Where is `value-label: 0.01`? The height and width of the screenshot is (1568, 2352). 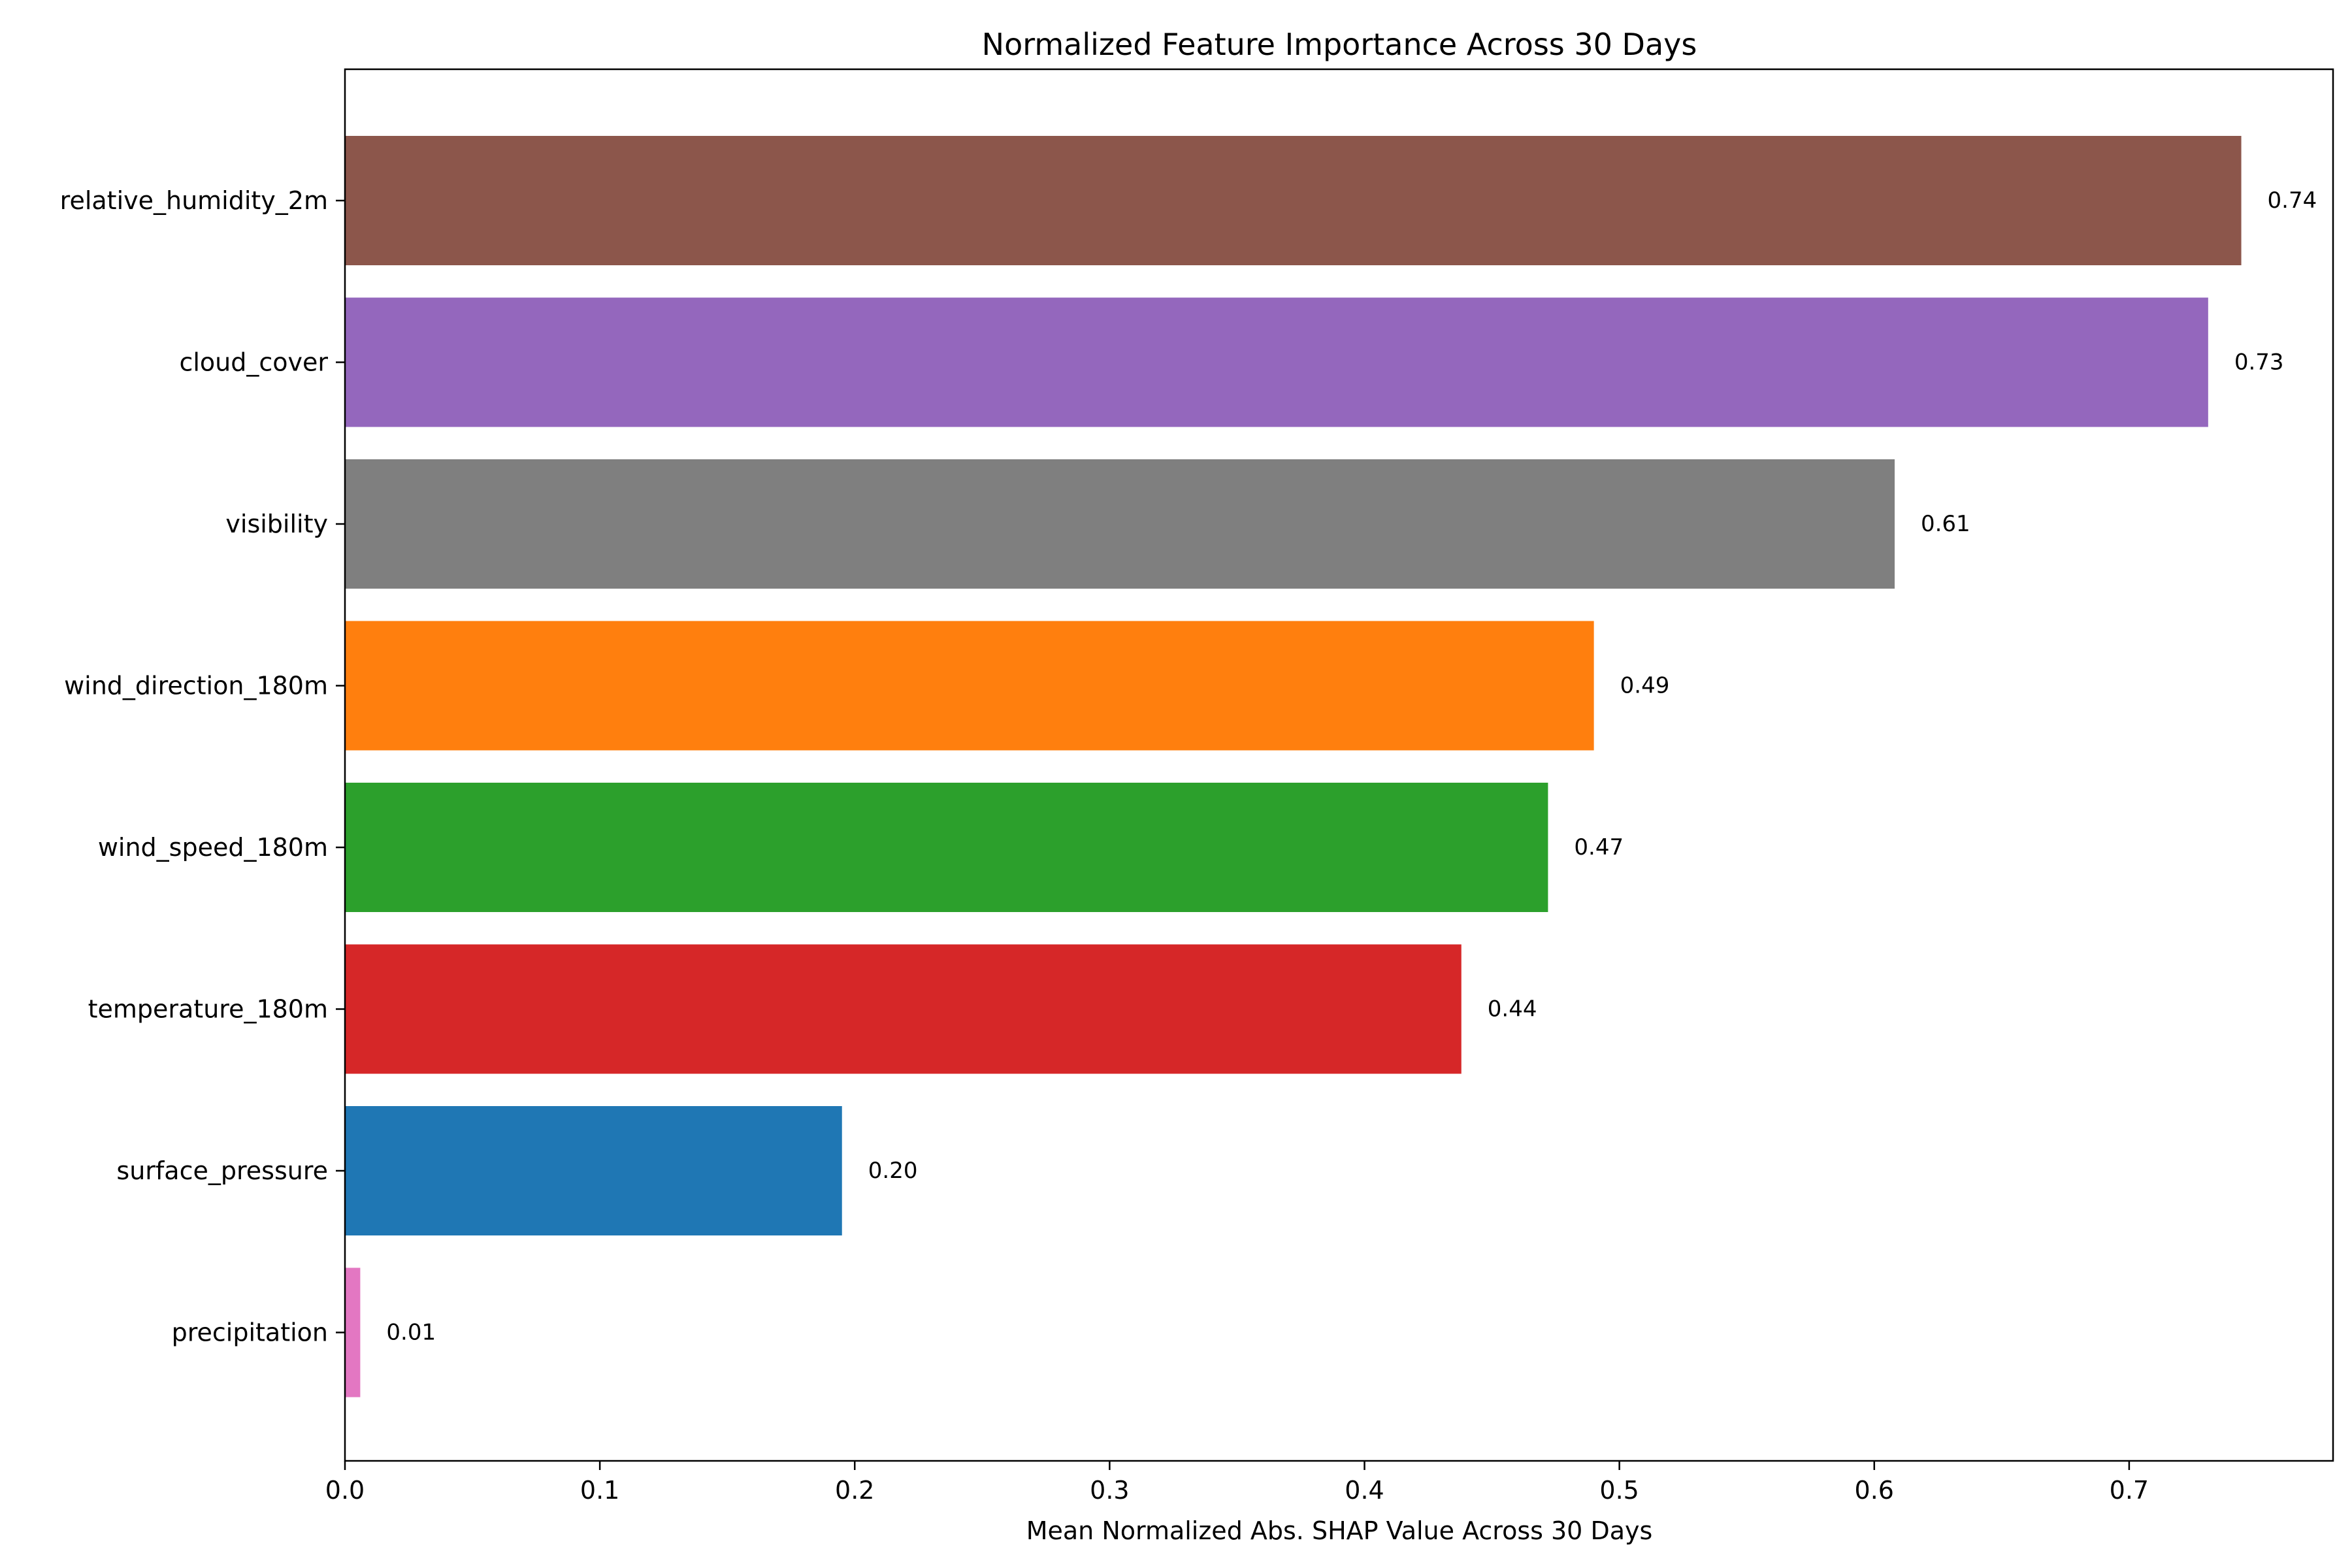 value-label: 0.01 is located at coordinates (411, 1333).